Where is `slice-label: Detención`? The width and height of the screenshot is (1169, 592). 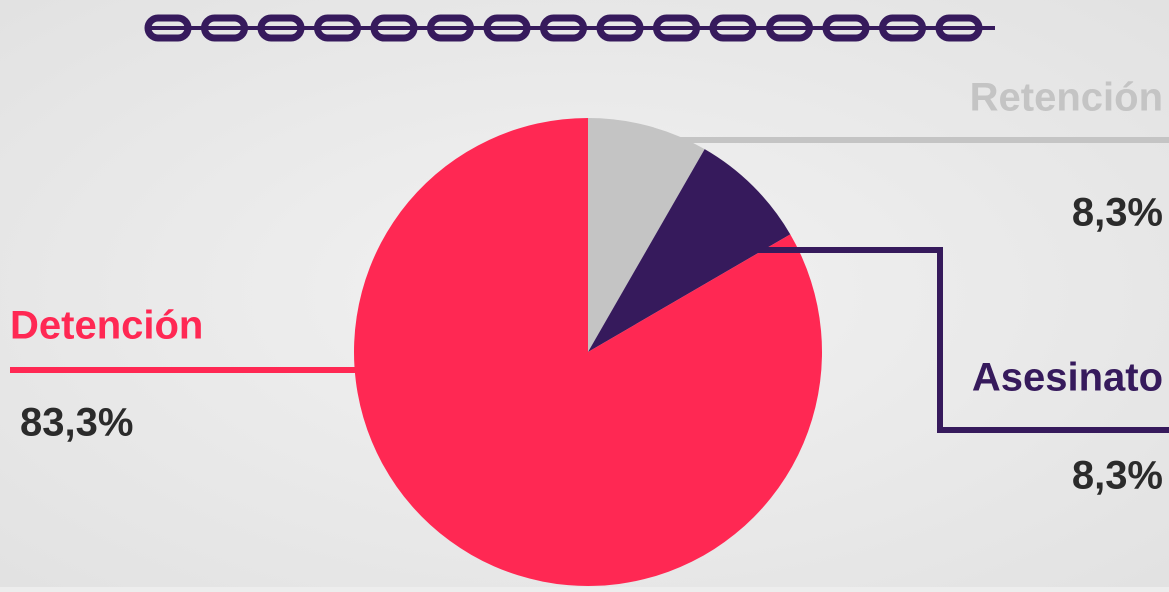 slice-label: Detención is located at coordinates (106, 326).